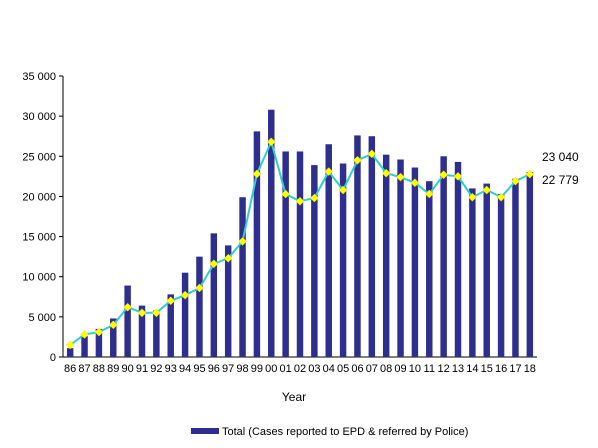 This screenshot has width=598, height=448. Describe the element at coordinates (257, 369) in the screenshot. I see `x-tick-label: 99` at that location.